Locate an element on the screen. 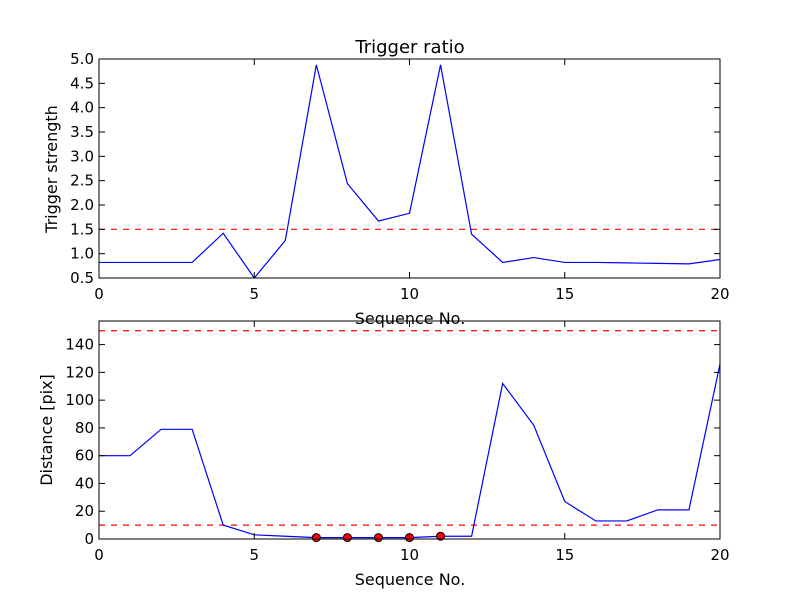  y-tick-label: 80 is located at coordinates (84, 428).